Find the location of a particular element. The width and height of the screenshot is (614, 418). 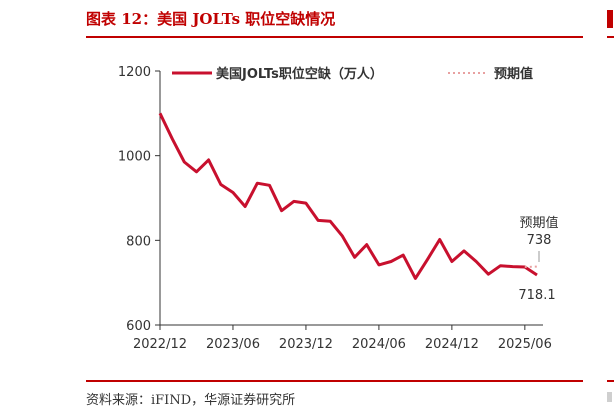

y-tick-label: 800 is located at coordinates (138, 241).